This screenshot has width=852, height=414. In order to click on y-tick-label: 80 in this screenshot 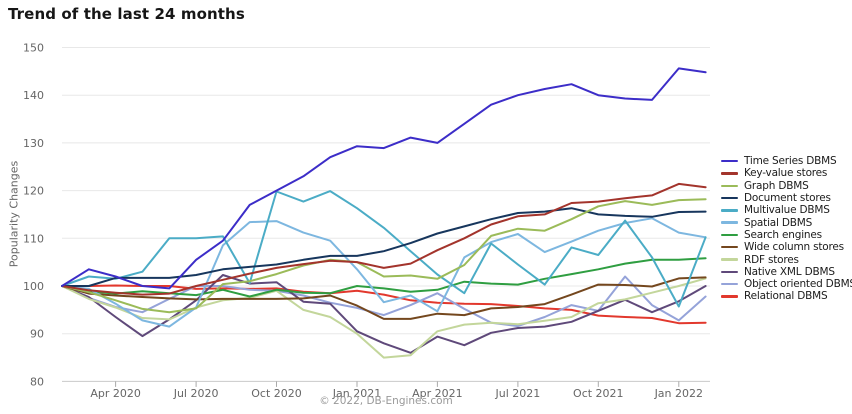, I will do `click(37, 381)`.